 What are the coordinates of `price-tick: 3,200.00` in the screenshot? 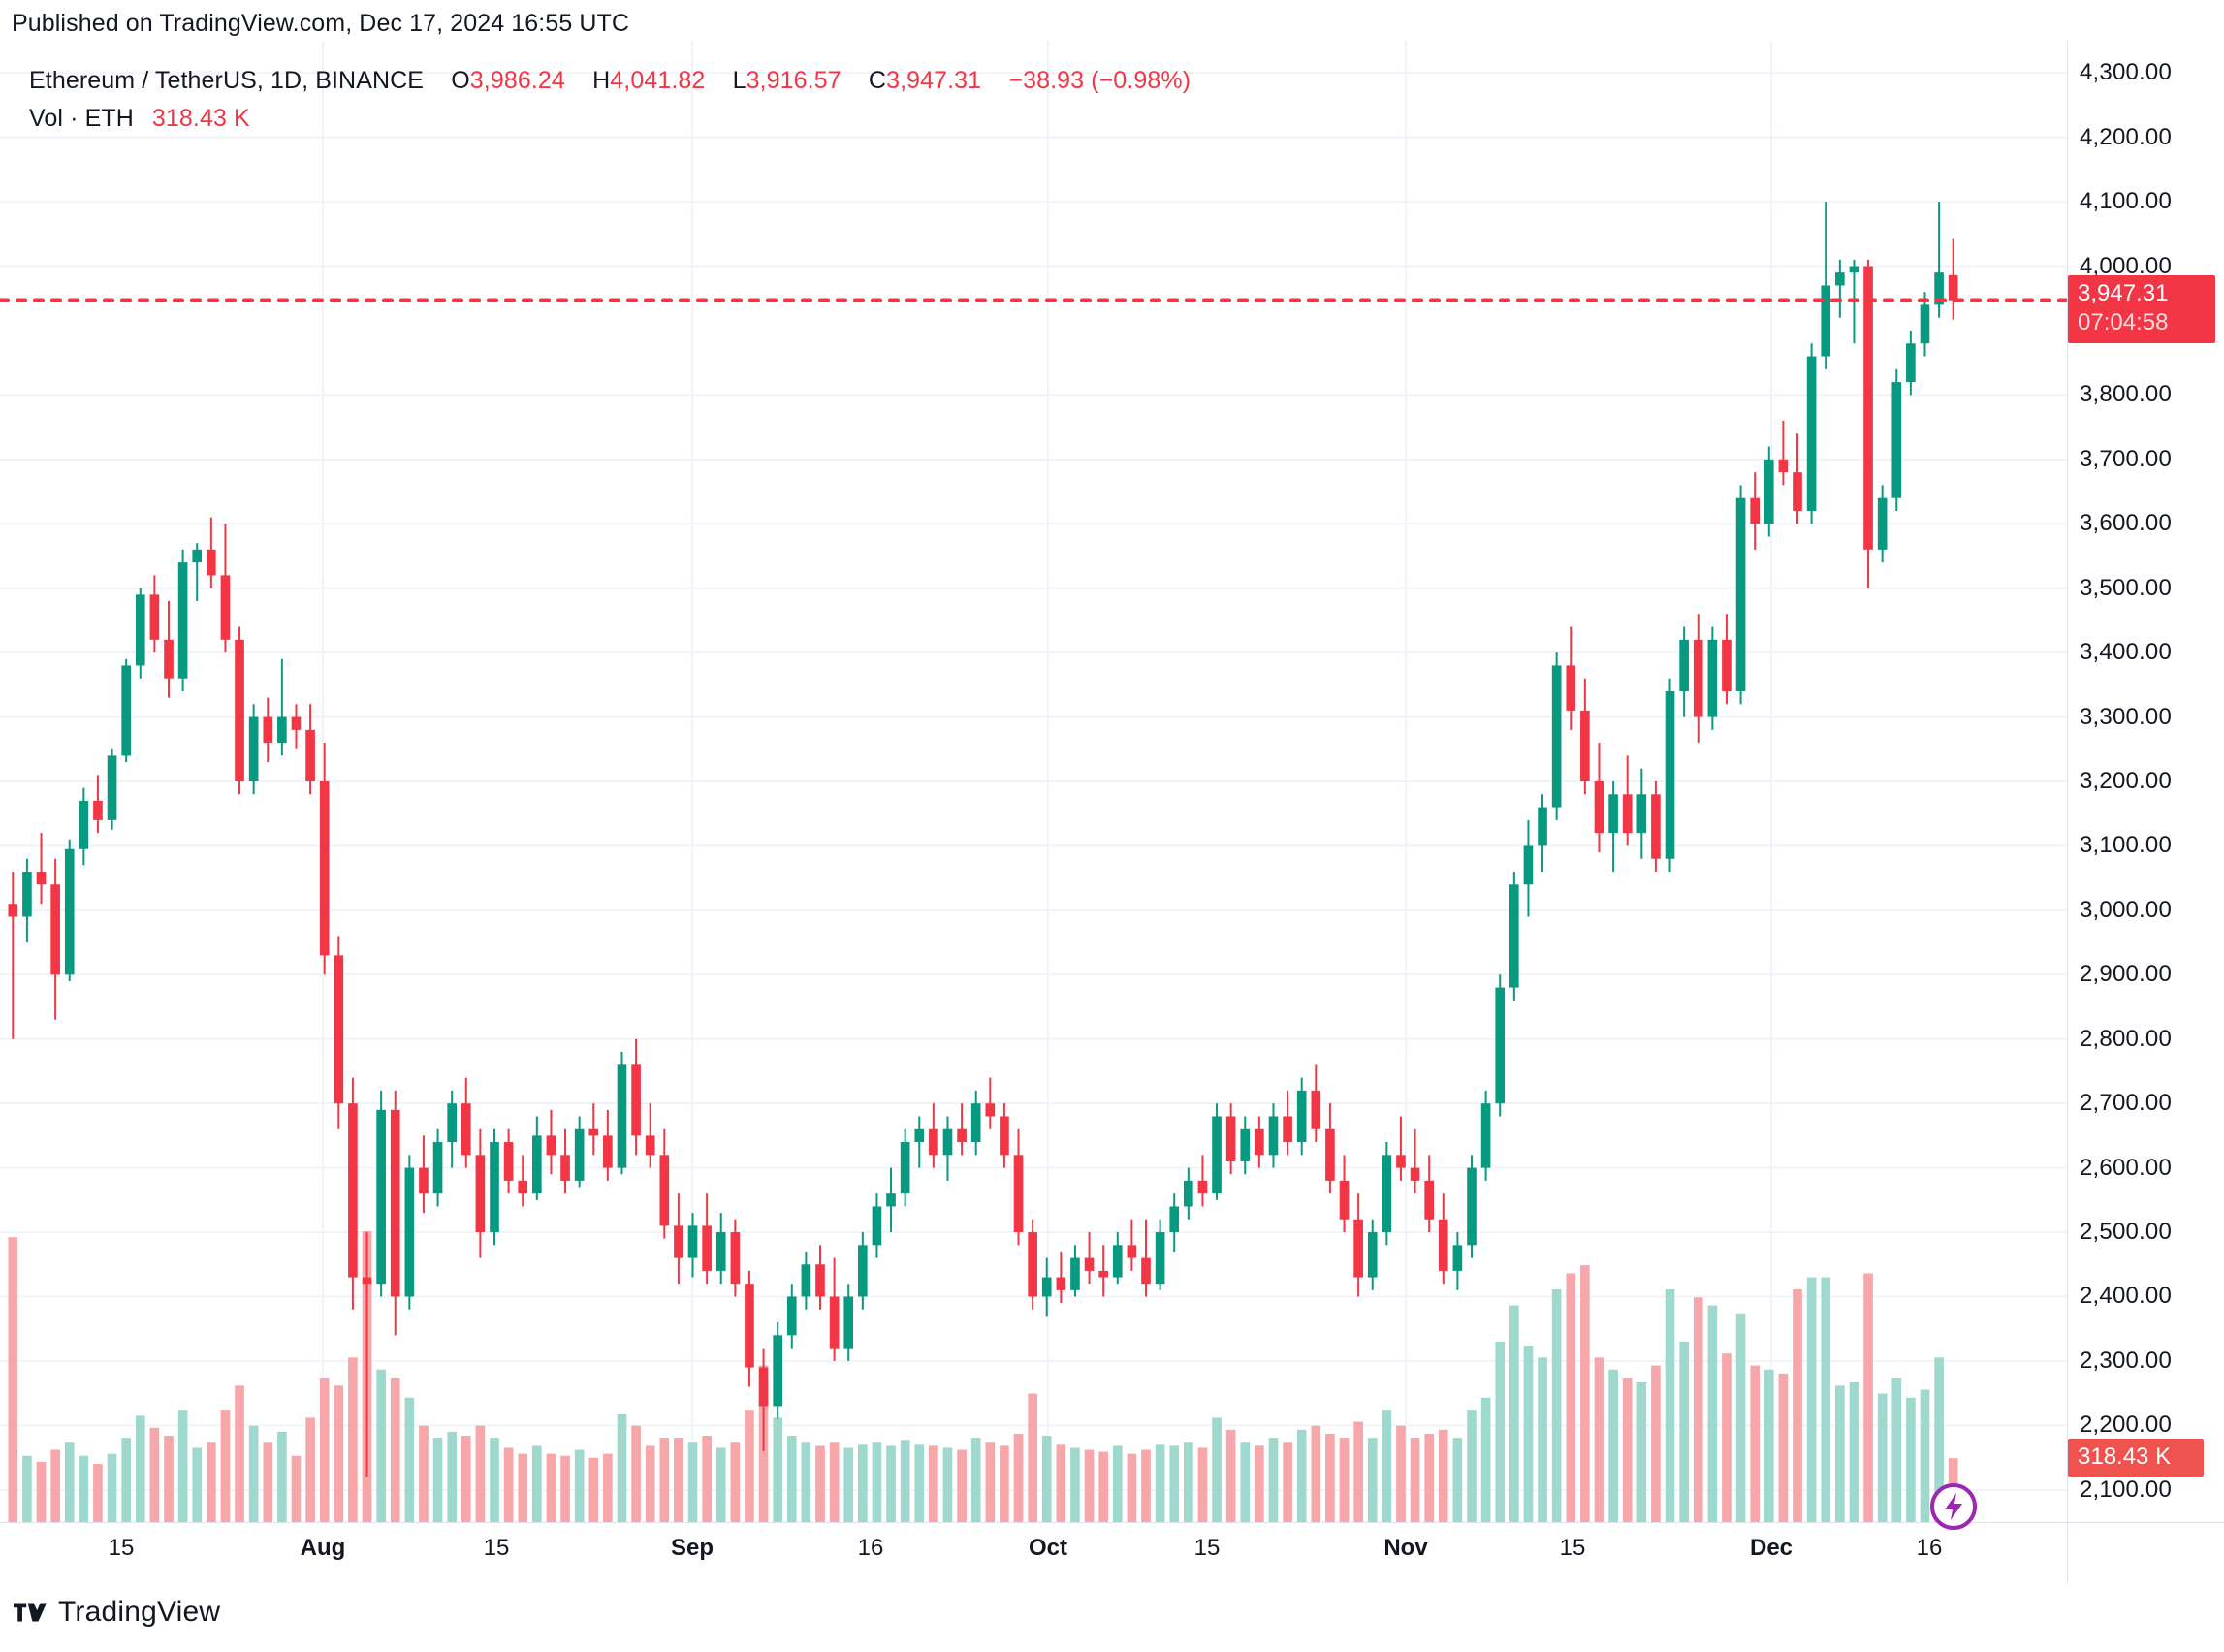 It's located at (2126, 781).